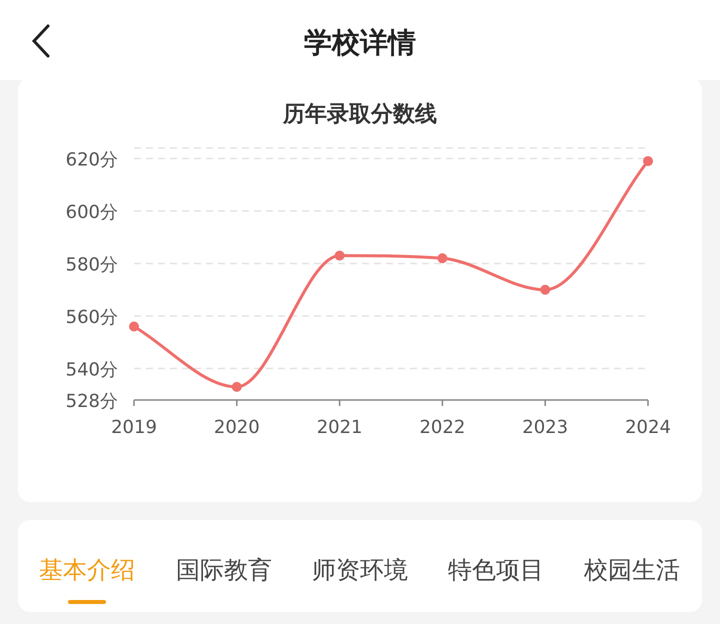 The height and width of the screenshot is (624, 720). What do you see at coordinates (92, 317) in the screenshot?
I see `y-tick-label: 560分` at bounding box center [92, 317].